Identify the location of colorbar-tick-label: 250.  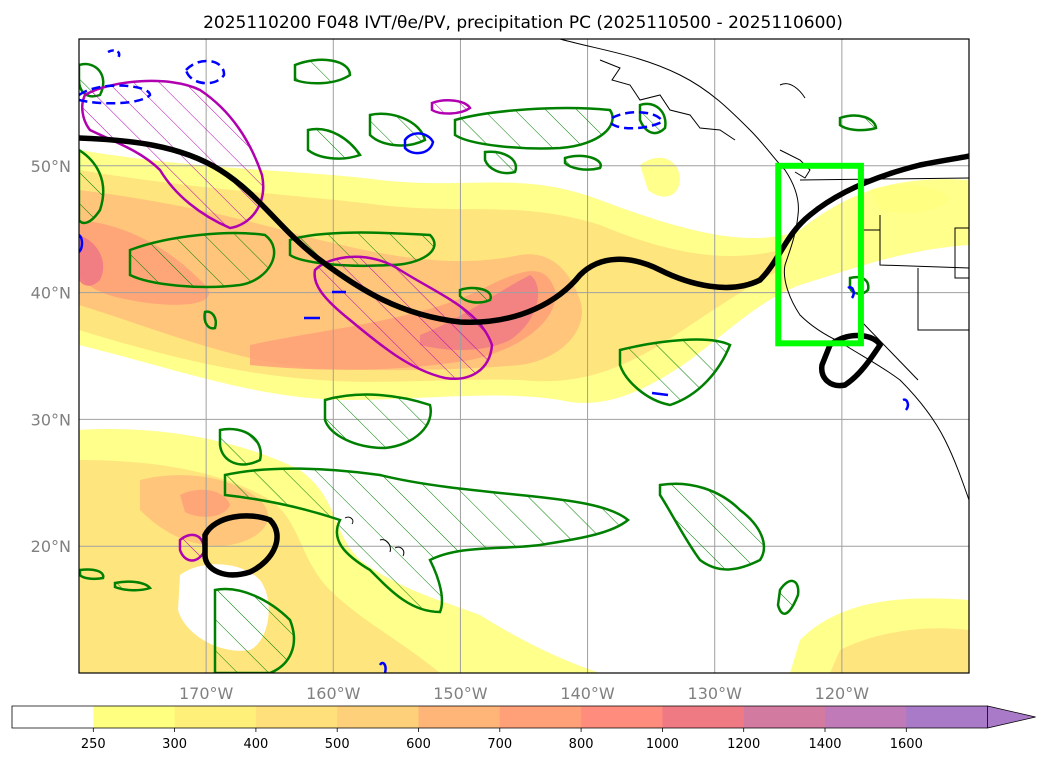
(93, 744).